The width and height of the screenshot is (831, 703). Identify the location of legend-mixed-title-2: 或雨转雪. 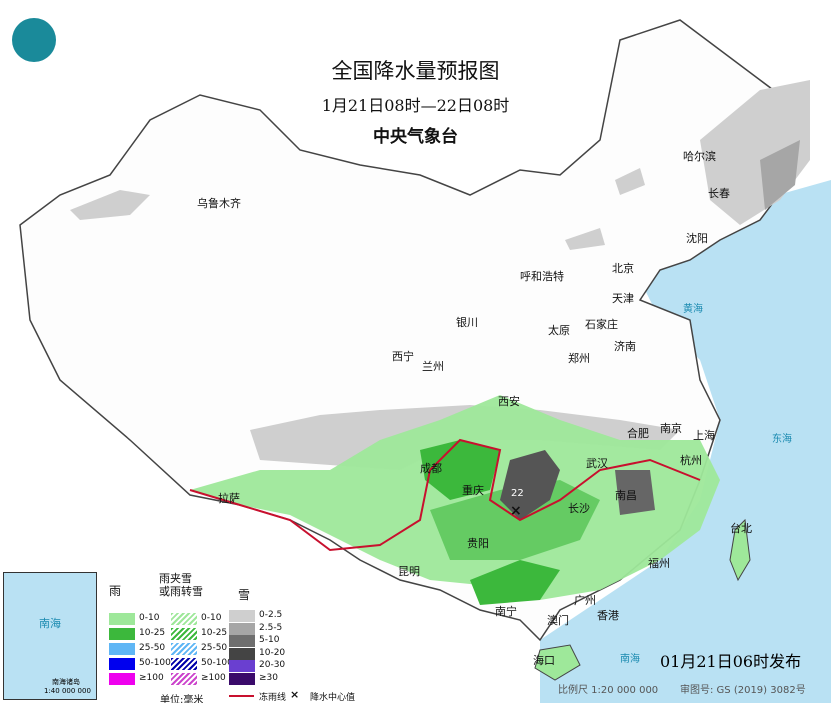
(181, 591).